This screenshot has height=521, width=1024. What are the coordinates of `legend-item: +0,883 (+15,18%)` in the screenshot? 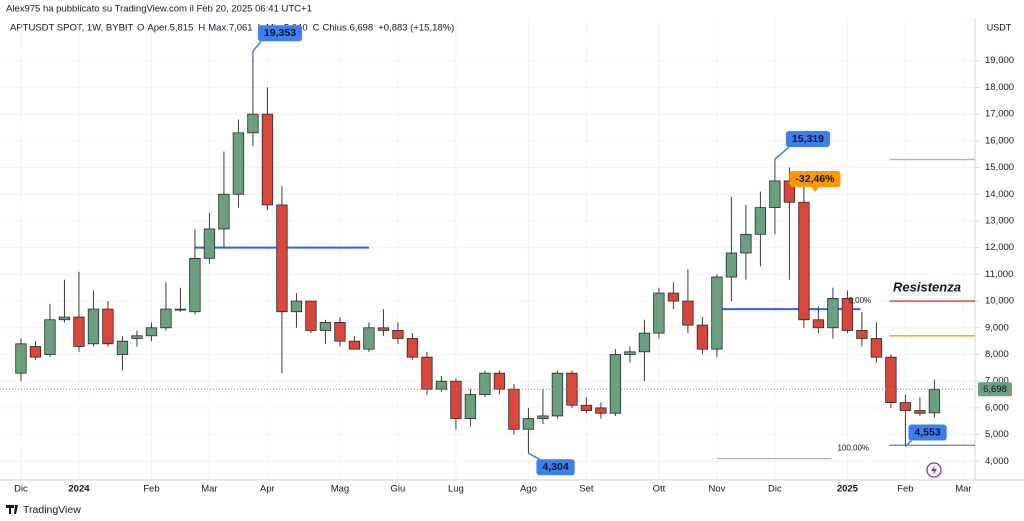 It's located at (416, 28).